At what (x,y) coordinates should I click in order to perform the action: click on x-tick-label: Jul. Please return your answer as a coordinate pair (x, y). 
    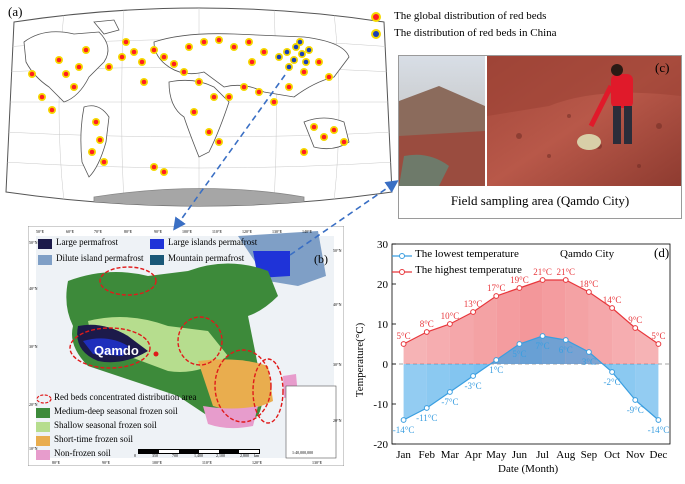
    Looking at the image, I should click on (542, 455).